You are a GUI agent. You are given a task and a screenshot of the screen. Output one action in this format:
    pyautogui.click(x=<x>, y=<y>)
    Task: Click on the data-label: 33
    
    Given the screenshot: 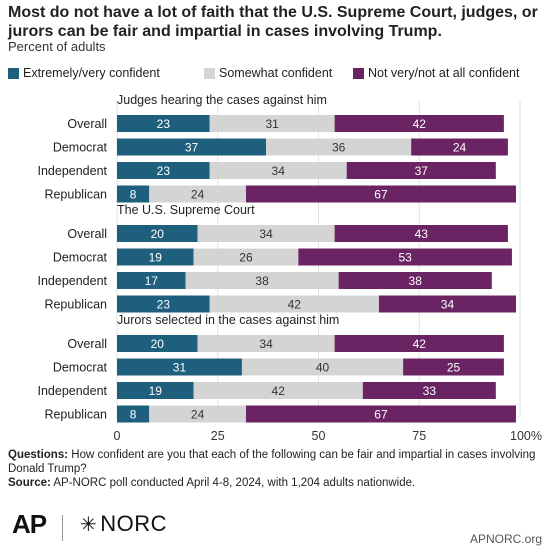 What is the action you would take?
    pyautogui.click(x=430, y=391)
    